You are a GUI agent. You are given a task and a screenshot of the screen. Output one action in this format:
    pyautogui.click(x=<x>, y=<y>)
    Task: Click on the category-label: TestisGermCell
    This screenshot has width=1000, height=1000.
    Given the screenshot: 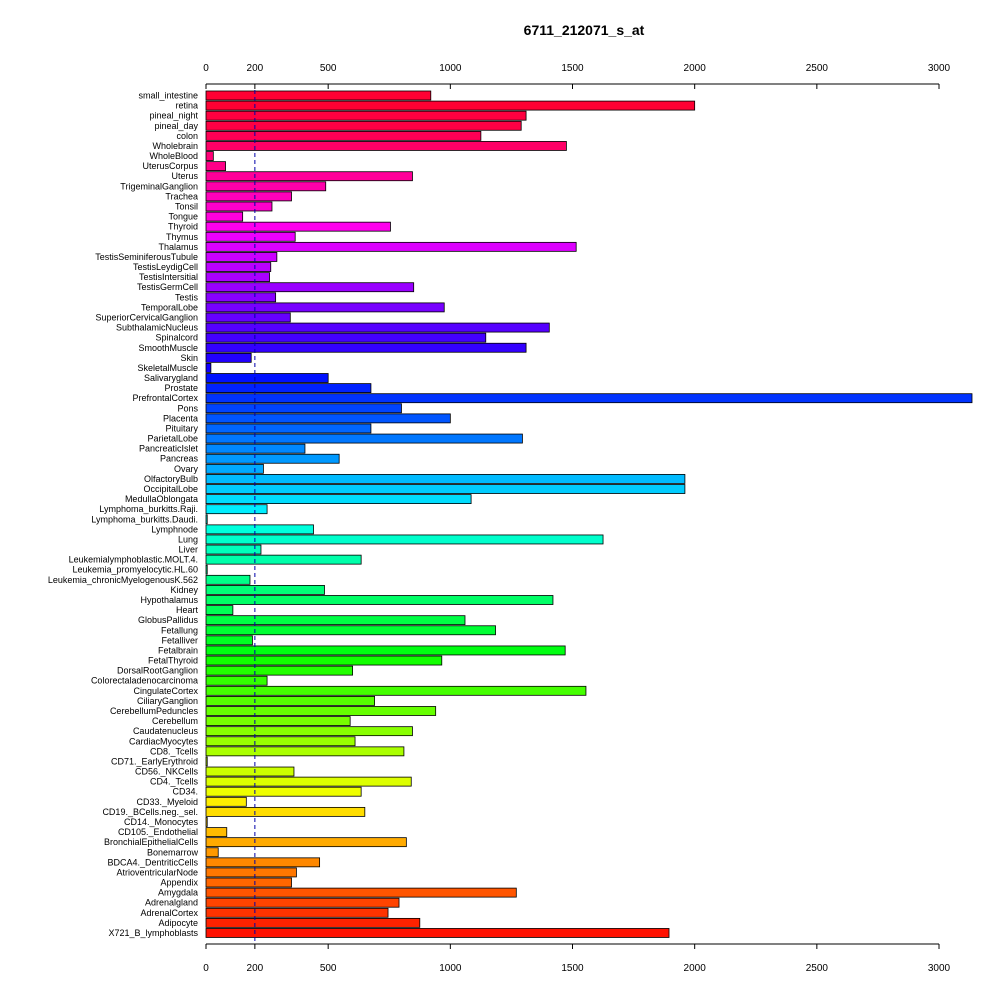 What is the action you would take?
    pyautogui.click(x=167, y=287)
    